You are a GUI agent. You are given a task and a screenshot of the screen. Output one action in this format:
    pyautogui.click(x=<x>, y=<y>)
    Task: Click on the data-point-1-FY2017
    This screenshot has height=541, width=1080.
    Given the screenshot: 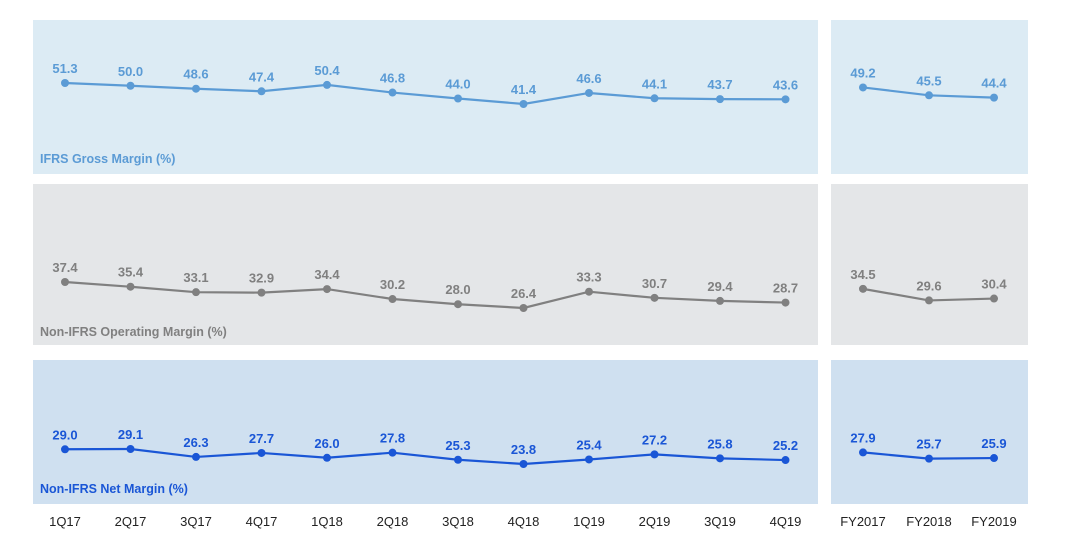 What is the action you would take?
    pyautogui.click(x=863, y=288)
    